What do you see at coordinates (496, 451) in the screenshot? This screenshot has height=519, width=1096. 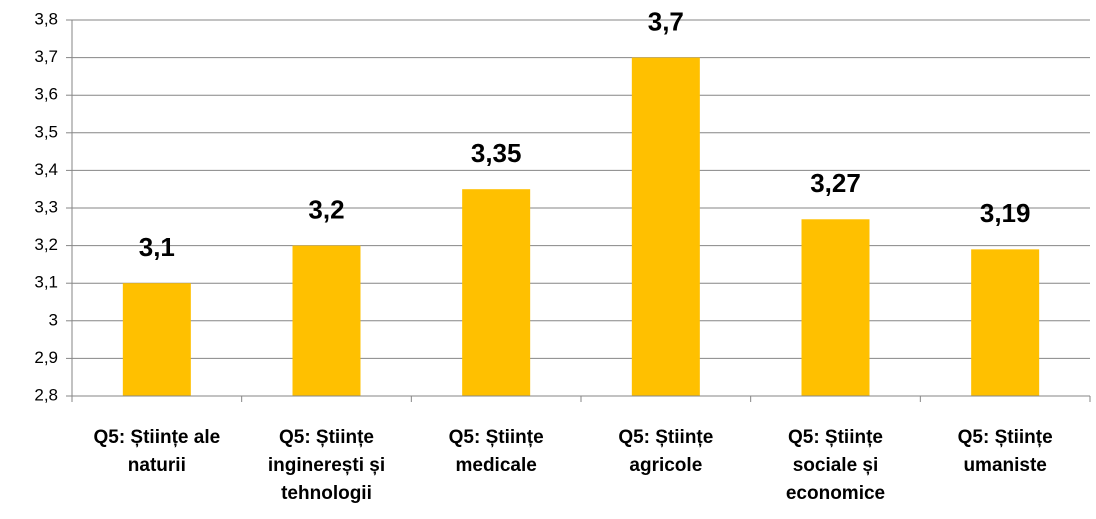 I see `x-tick-label: Q5: Științe medicale` at bounding box center [496, 451].